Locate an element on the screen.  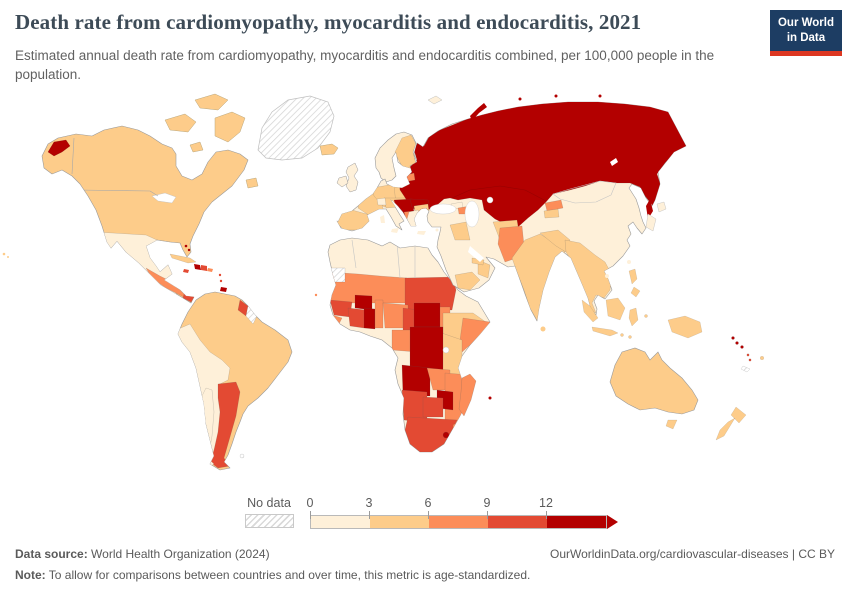
legend-tick-label-6: 6 is located at coordinates (428, 503).